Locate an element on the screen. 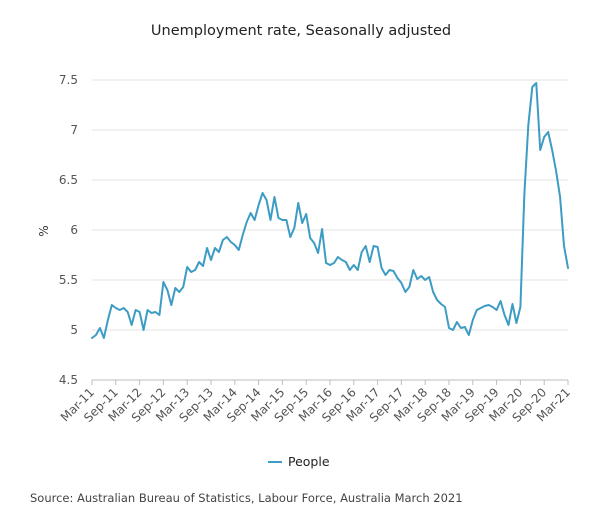 Image resolution: width=601 pixels, height=513 pixels. legend: People is located at coordinates (299, 461).